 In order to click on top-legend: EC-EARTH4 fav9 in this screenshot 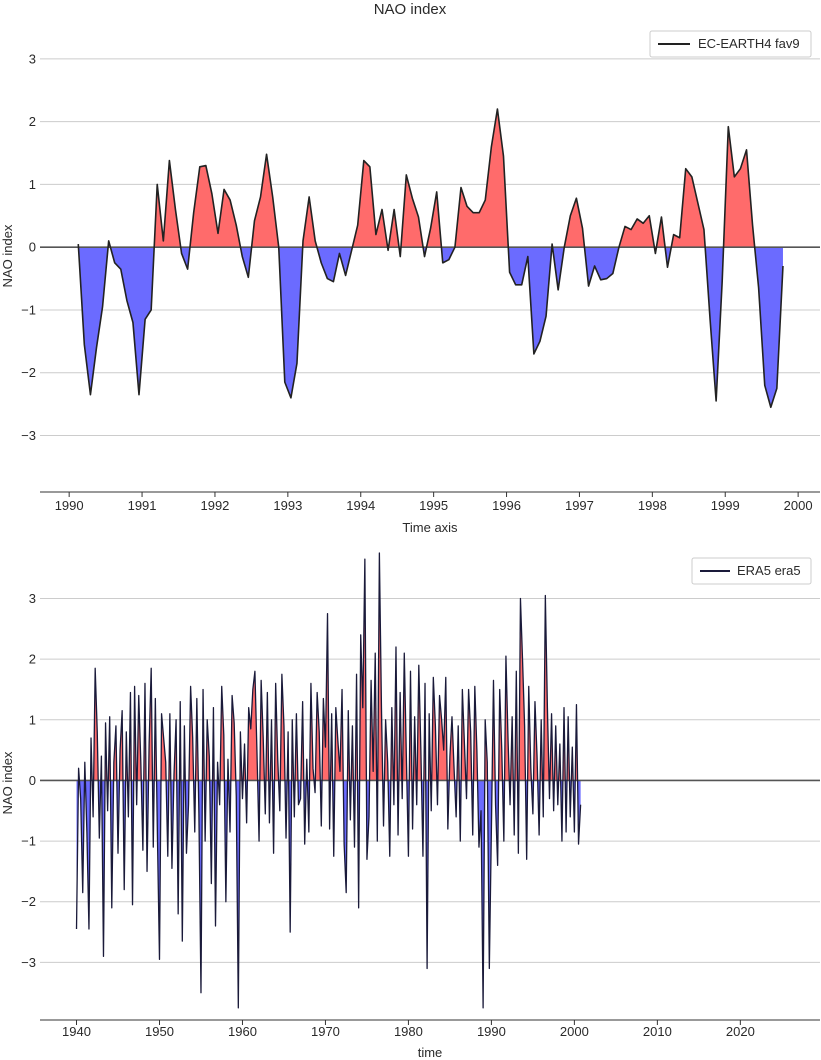, I will do `click(730, 44)`.